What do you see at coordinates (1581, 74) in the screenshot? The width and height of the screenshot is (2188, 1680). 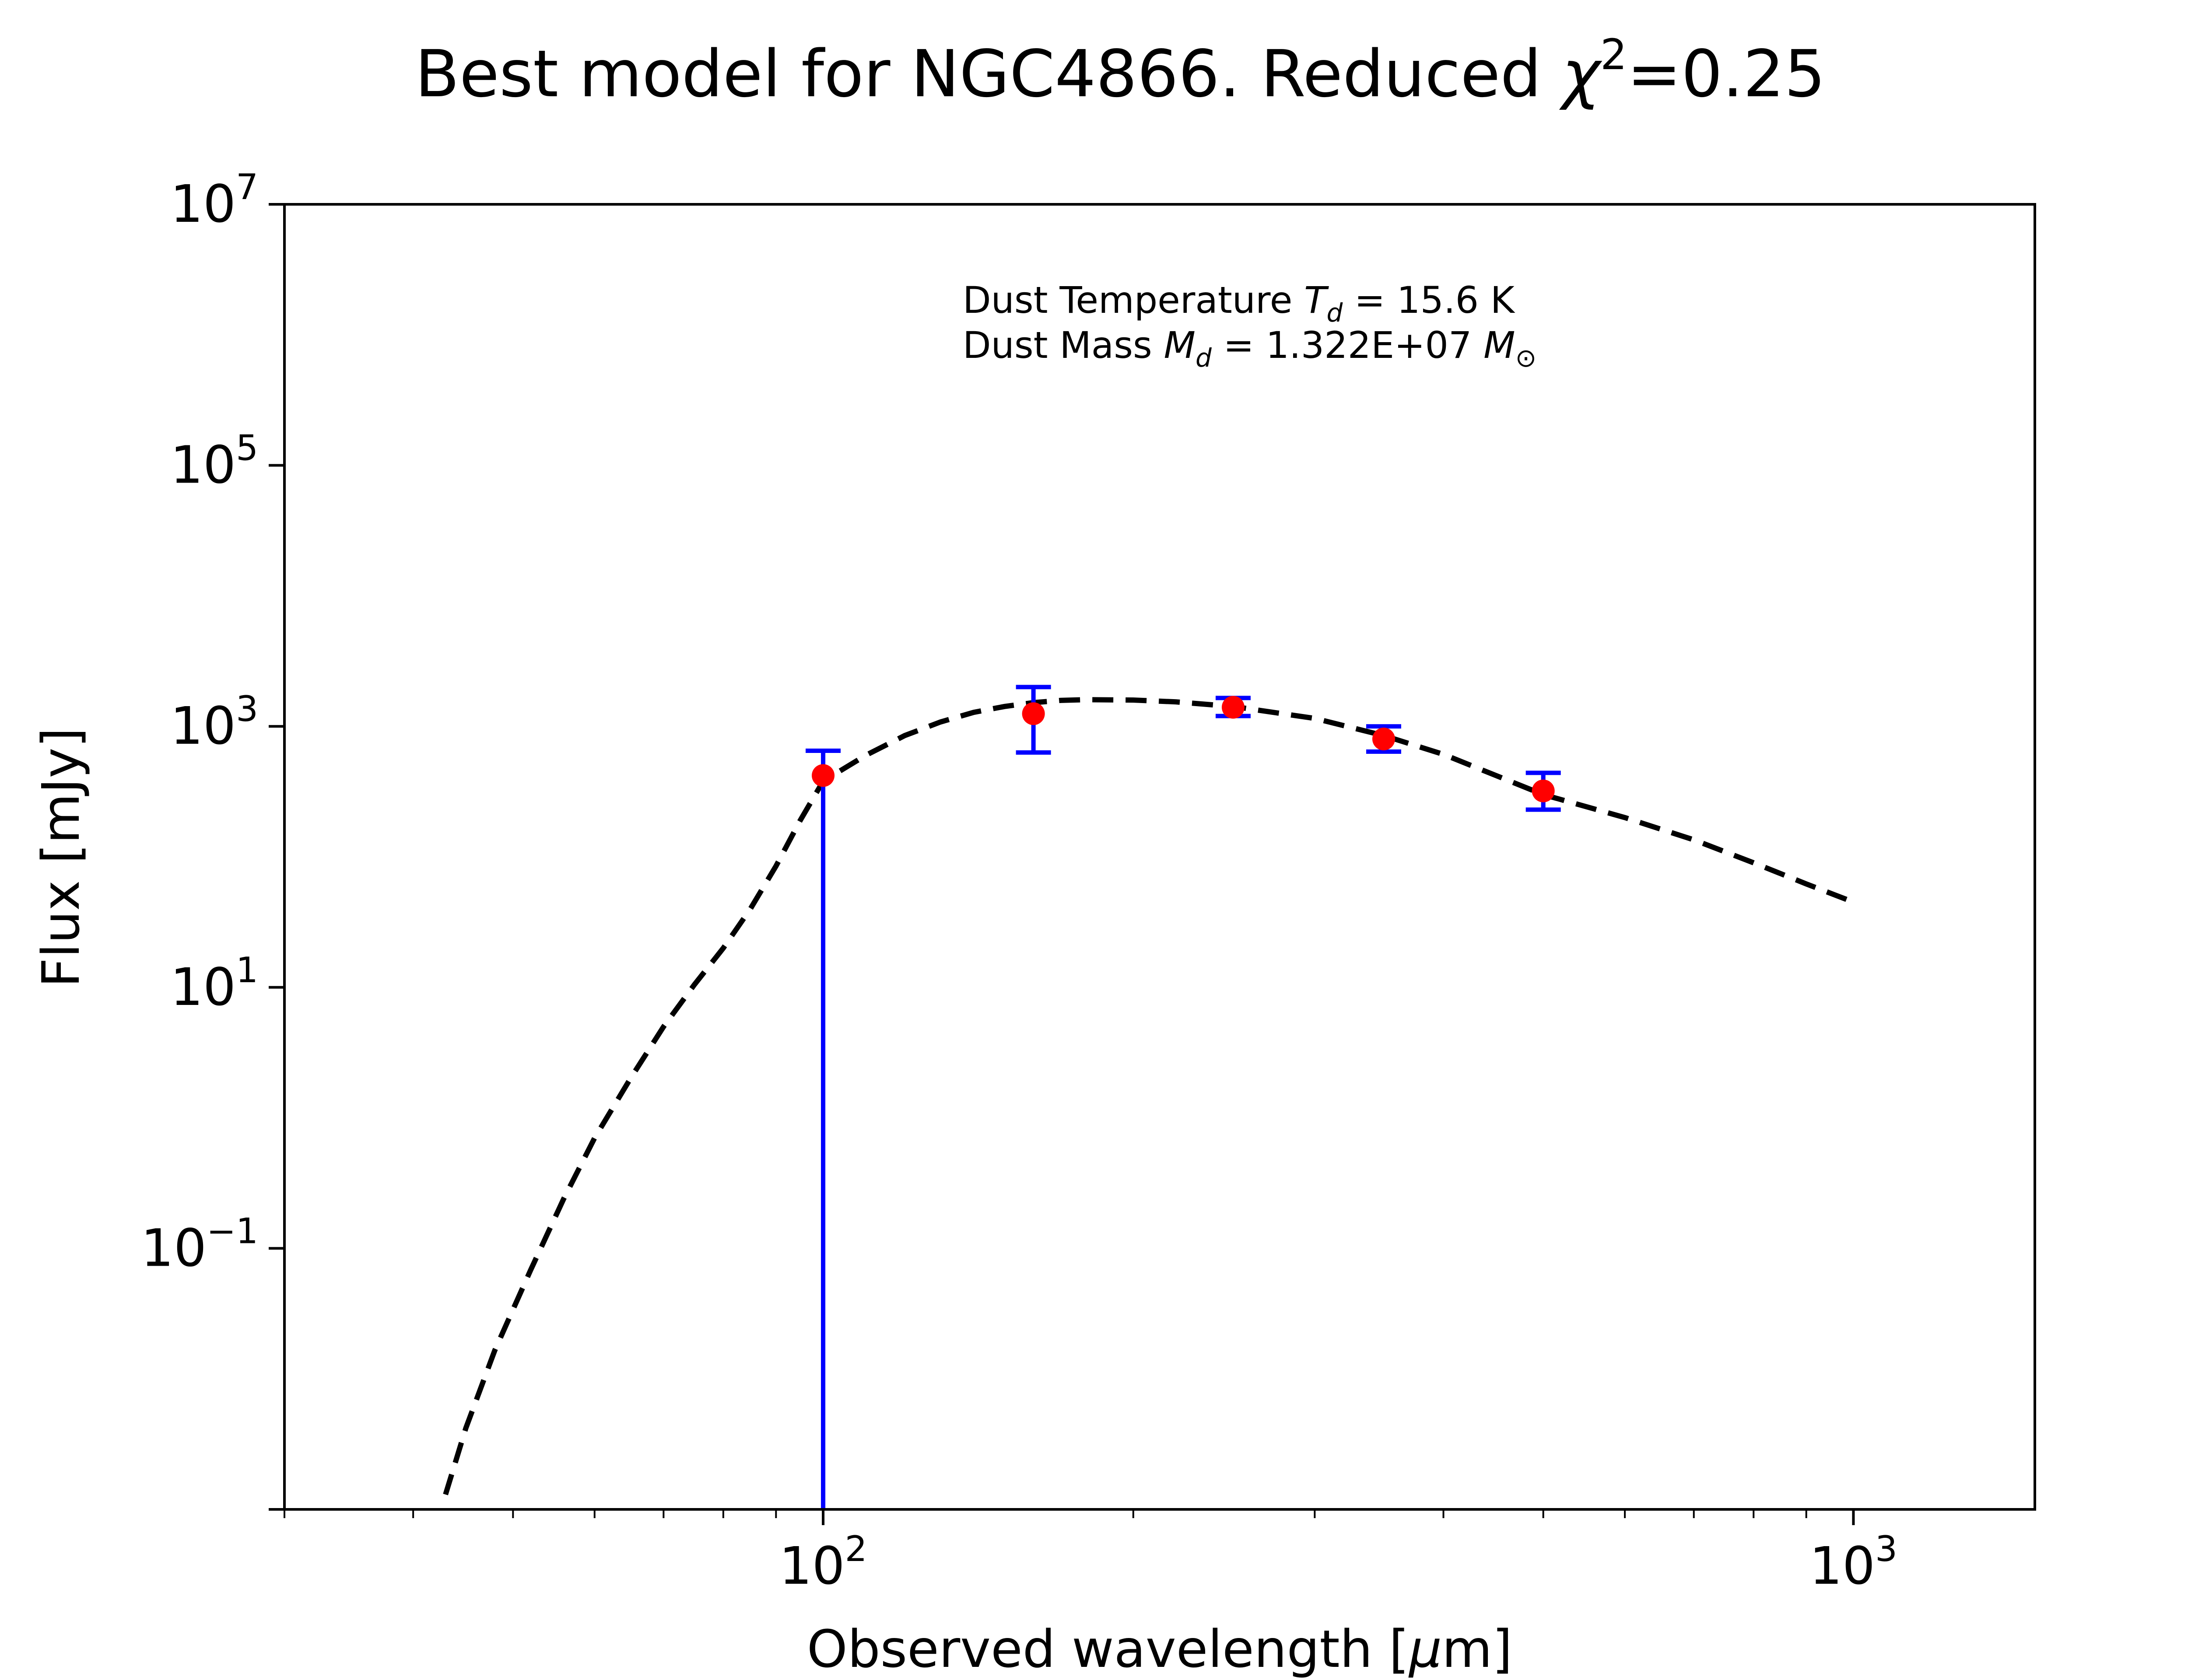 I see `chart-title-chi: χ` at bounding box center [1581, 74].